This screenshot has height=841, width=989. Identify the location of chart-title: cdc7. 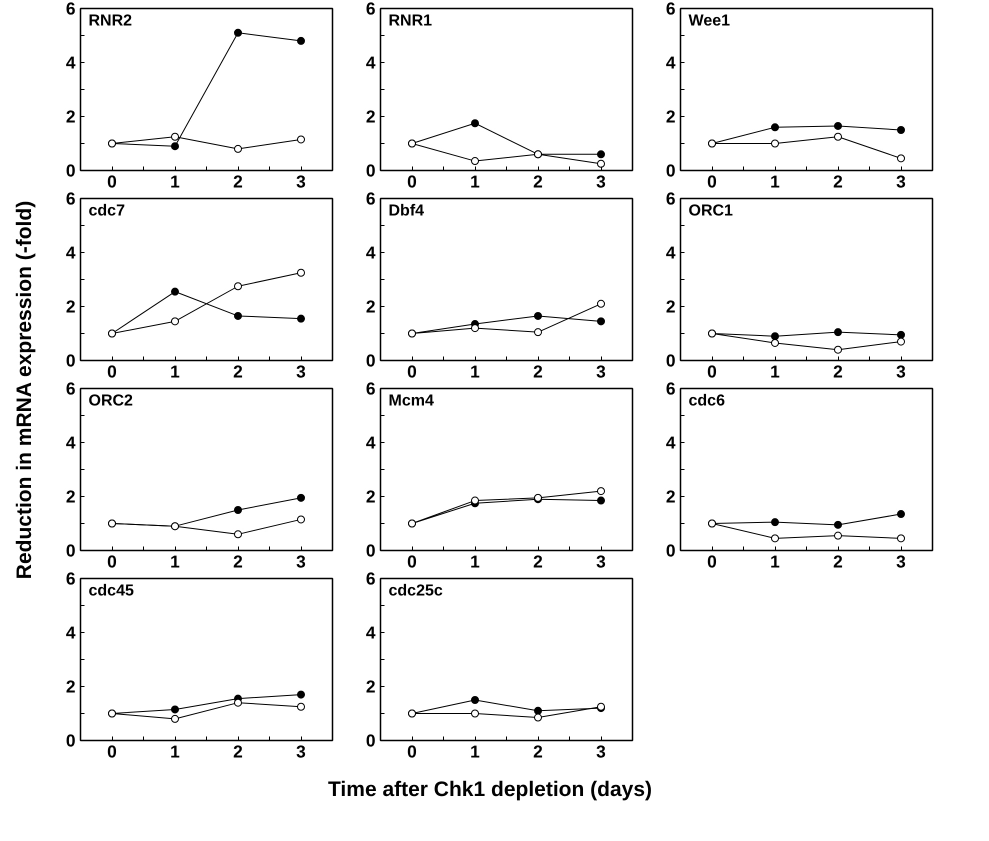
(107, 211).